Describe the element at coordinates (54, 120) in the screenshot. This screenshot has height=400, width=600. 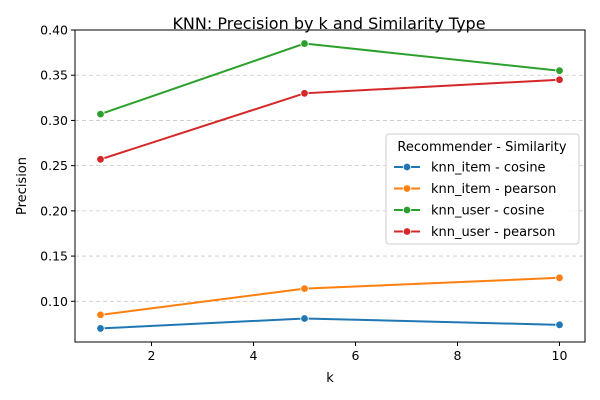
I see `y-tick-label: 0.30` at that location.